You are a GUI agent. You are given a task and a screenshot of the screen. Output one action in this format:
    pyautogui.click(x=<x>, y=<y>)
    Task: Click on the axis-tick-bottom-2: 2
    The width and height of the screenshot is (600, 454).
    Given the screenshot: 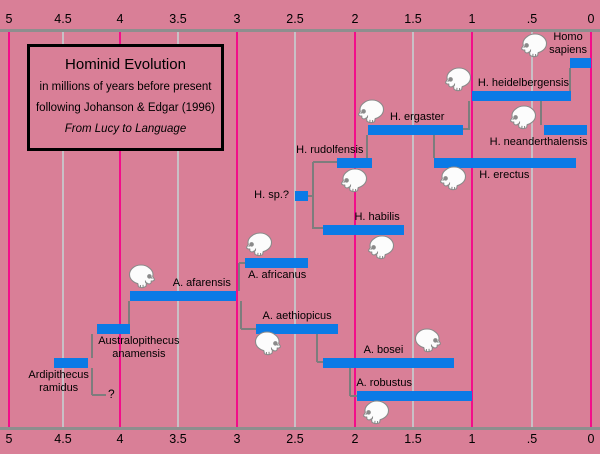 What is the action you would take?
    pyautogui.click(x=355, y=439)
    